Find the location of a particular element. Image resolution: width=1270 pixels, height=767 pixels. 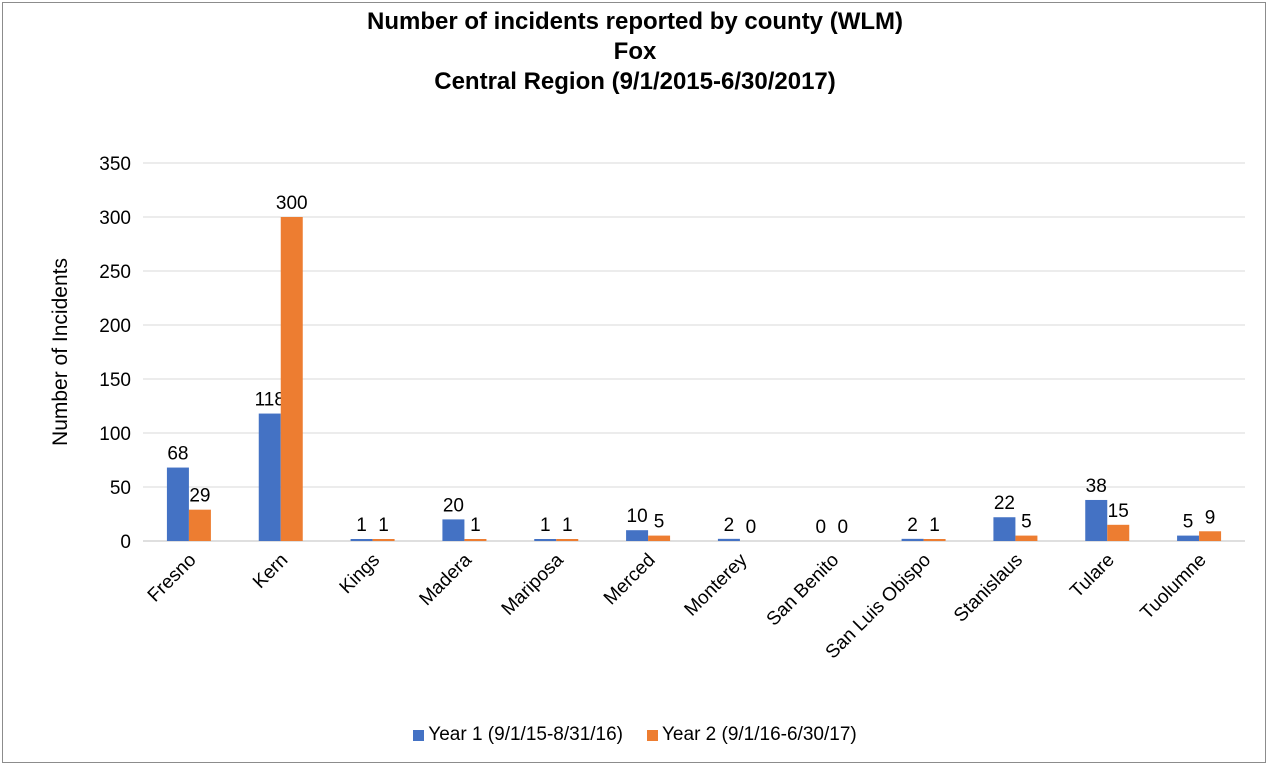

data-label-stanislaus-series-2: 5 is located at coordinates (1026, 522).